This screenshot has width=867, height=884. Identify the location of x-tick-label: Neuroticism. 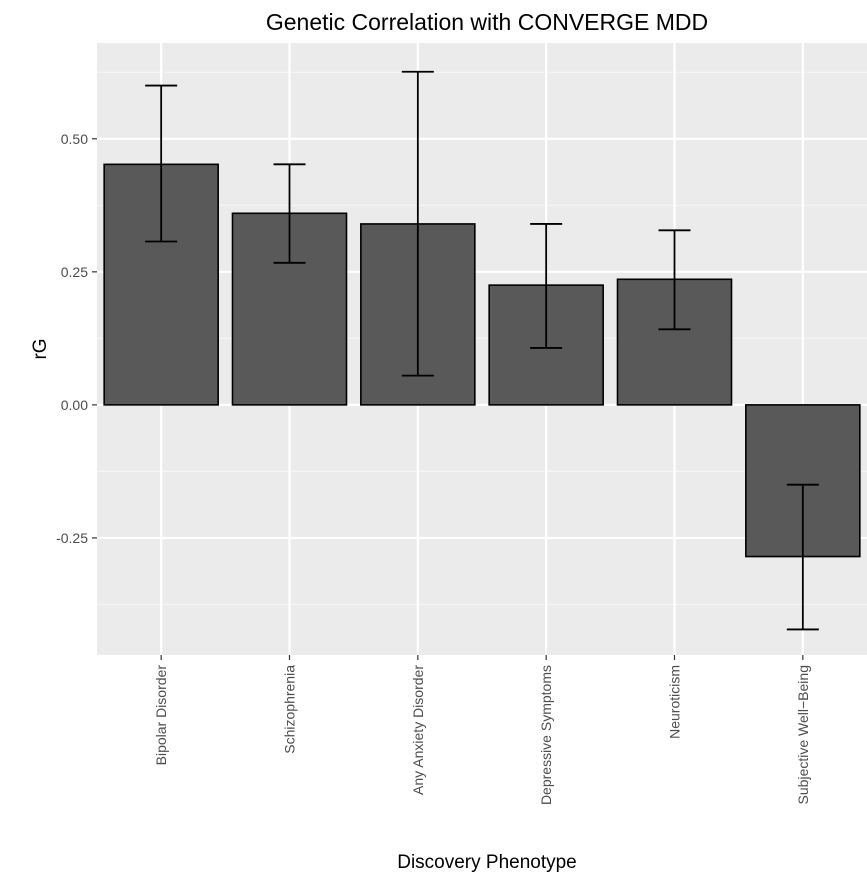
(675, 702).